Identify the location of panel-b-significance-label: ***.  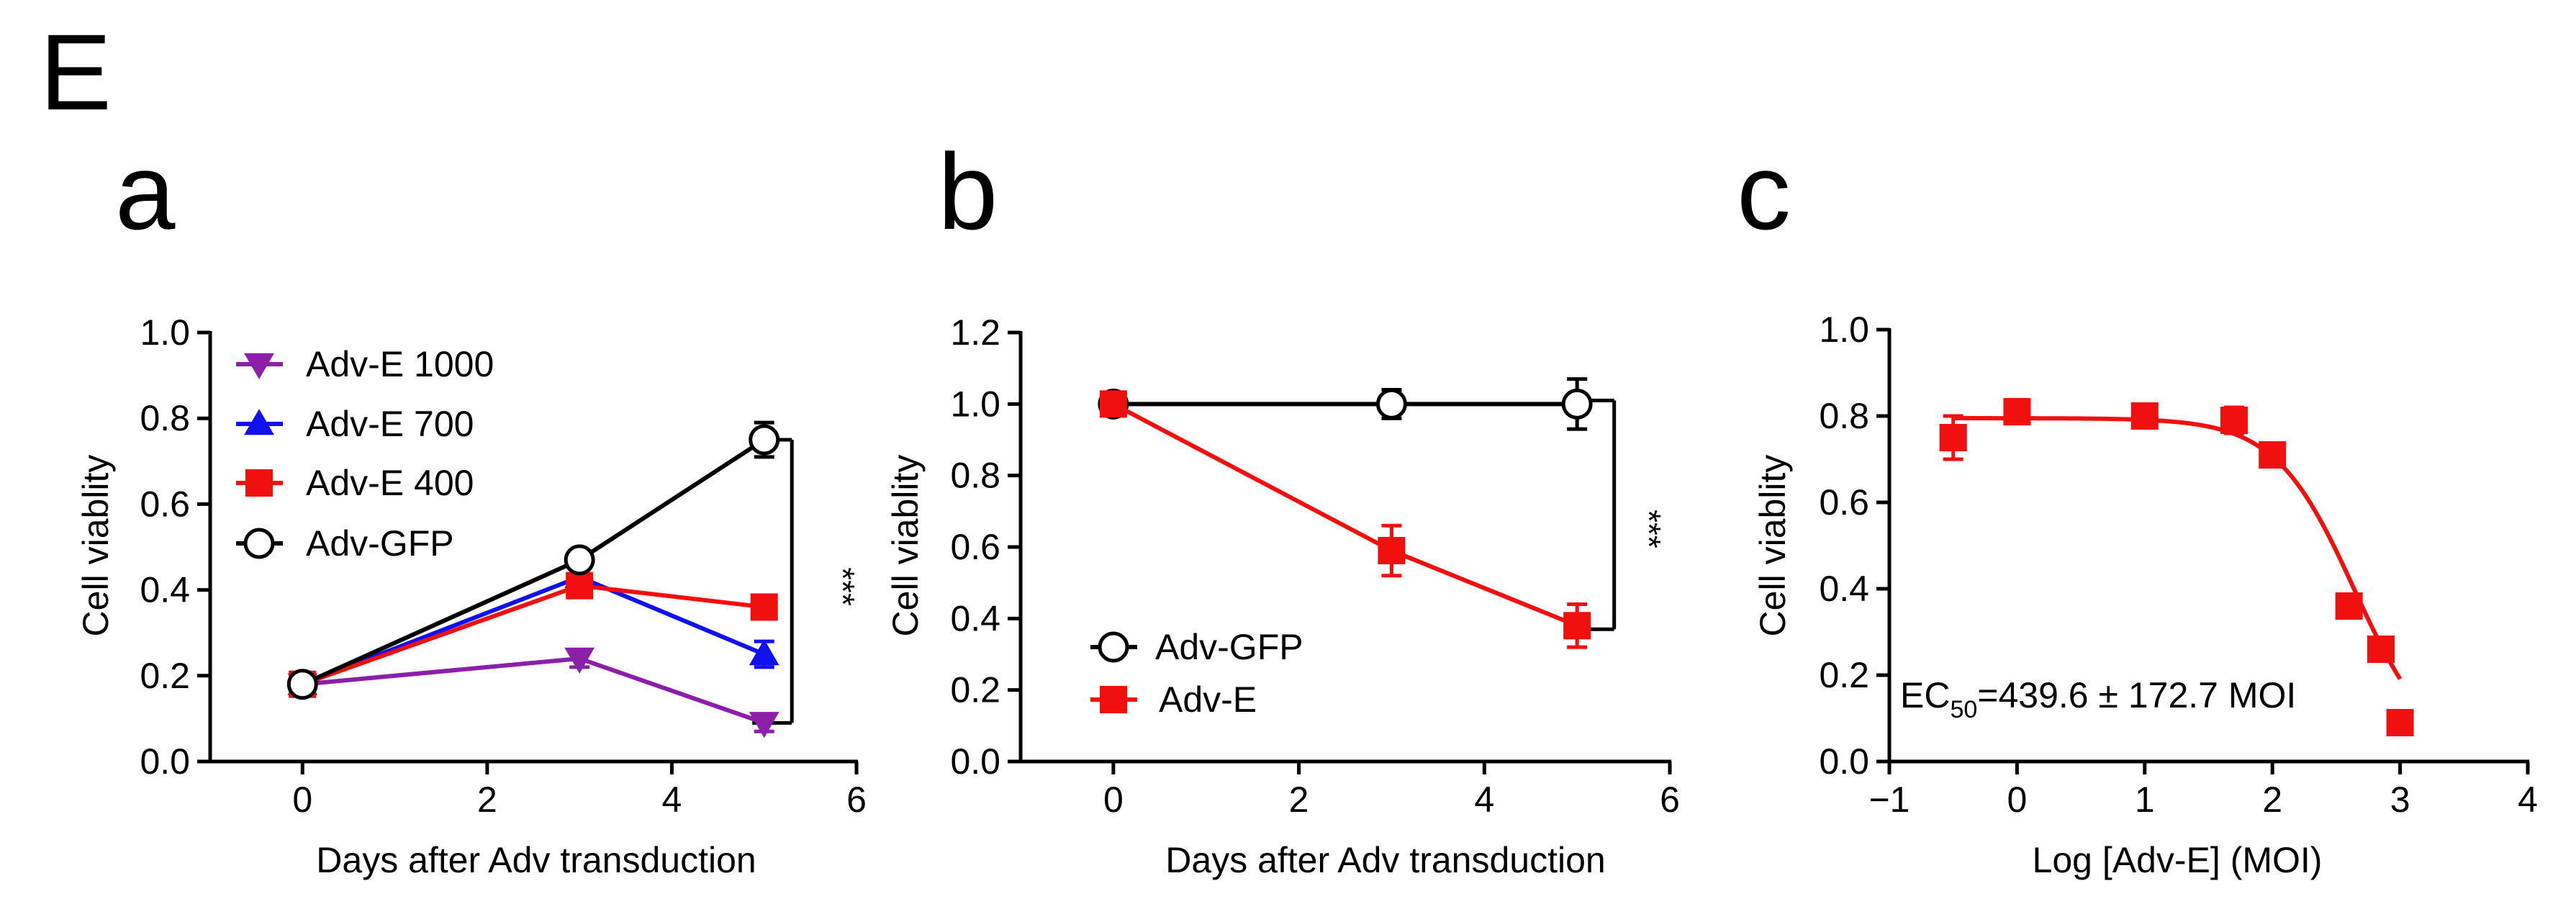
(1649, 529).